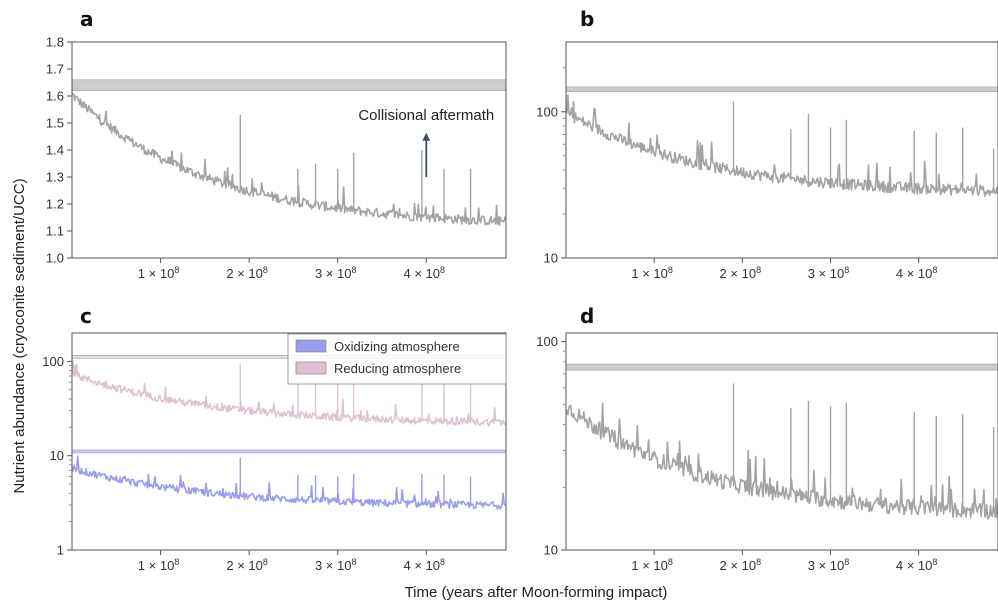 Image resolution: width=998 pixels, height=602 pixels. I want to click on y-tick-label: 1.3, so click(55, 177).